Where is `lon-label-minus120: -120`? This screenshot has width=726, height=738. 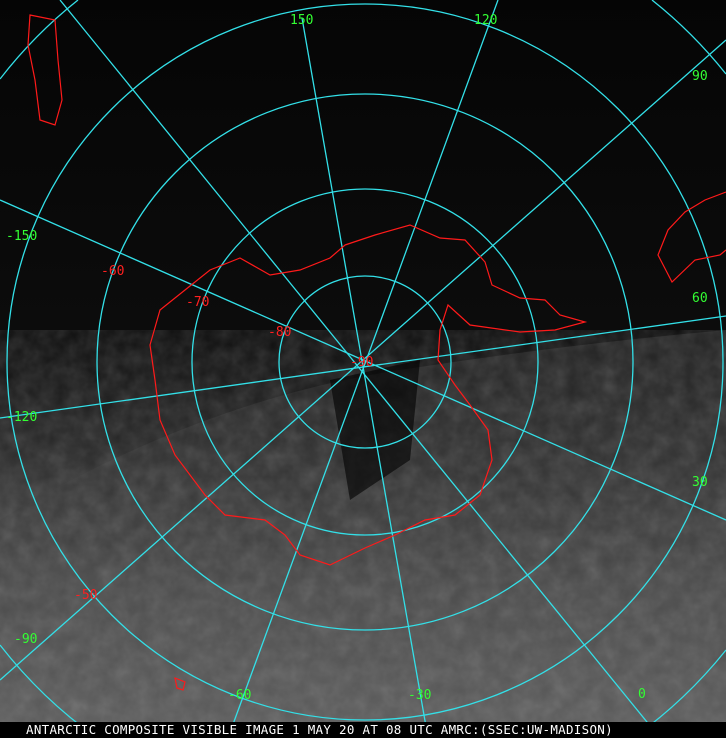
lon-label-minus120: -120 is located at coordinates (21, 417).